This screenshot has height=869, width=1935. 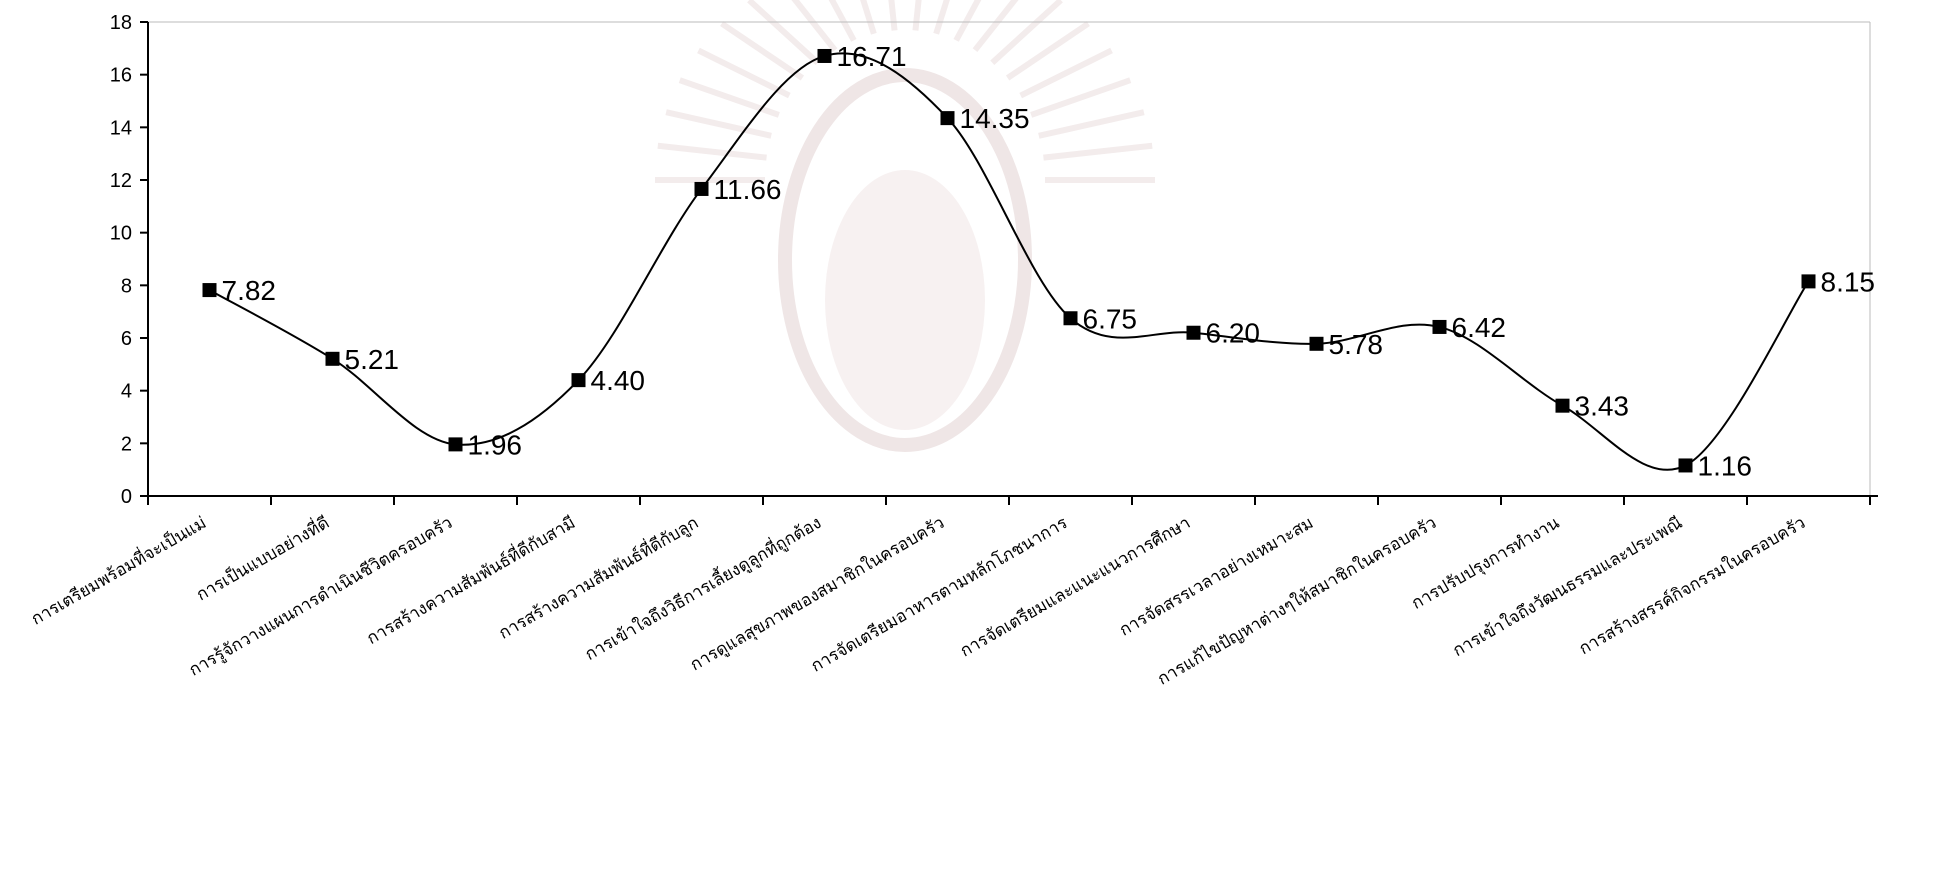 What do you see at coordinates (905, 300) in the screenshot?
I see `watermark-body` at bounding box center [905, 300].